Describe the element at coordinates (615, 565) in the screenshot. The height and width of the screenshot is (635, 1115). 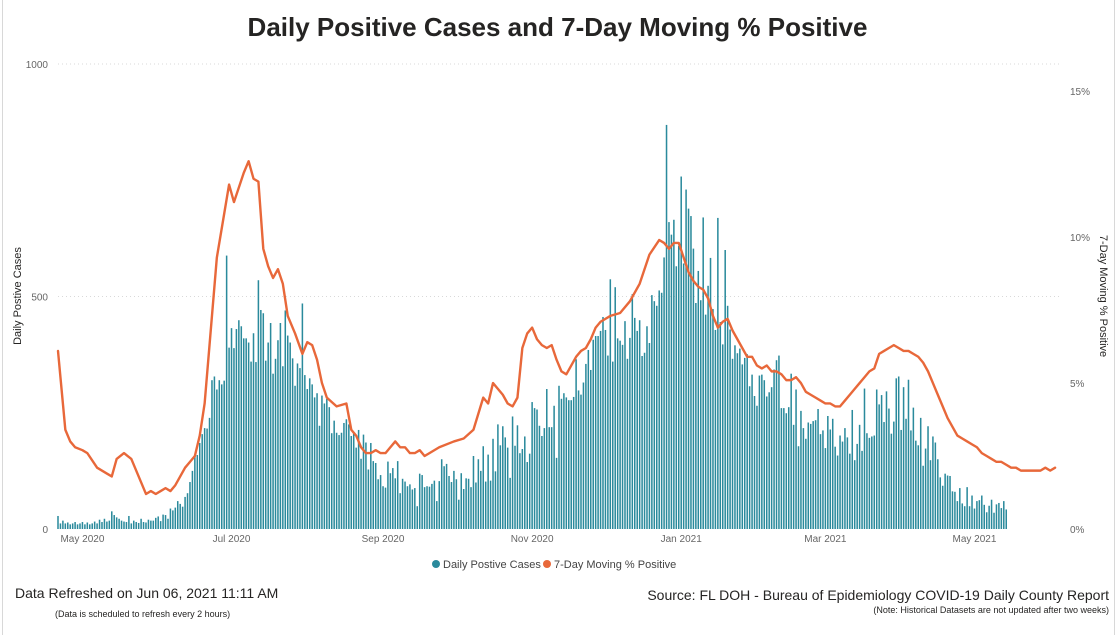
I see `legend-label-1: 7-Day Moving % Positive` at that location.